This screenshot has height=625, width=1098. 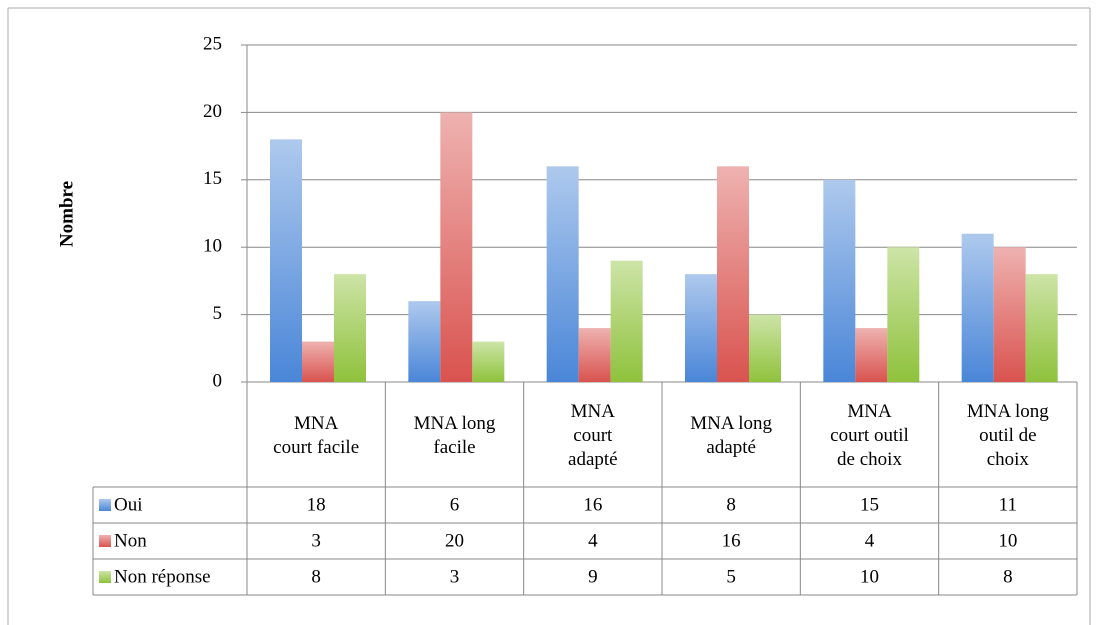 I want to click on table-value: 11, so click(x=1008, y=504).